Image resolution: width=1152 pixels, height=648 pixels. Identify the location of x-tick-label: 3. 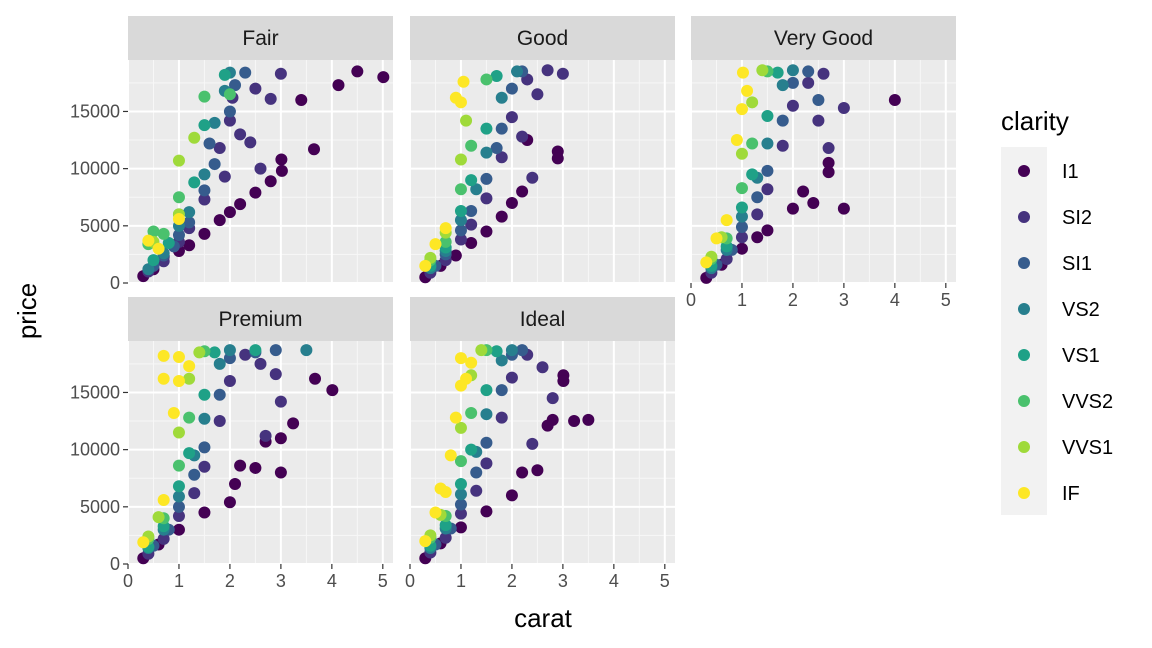
(844, 300).